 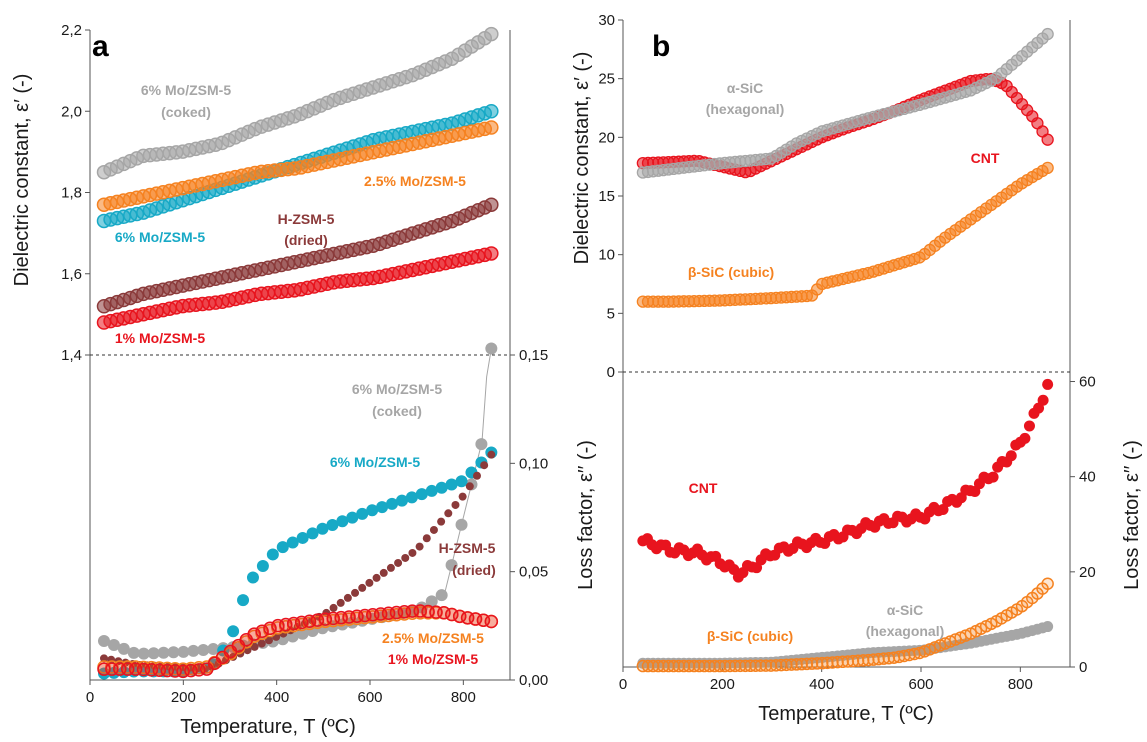 What do you see at coordinates (90, 697) in the screenshot?
I see `panel-a-xtick-label: 0` at bounding box center [90, 697].